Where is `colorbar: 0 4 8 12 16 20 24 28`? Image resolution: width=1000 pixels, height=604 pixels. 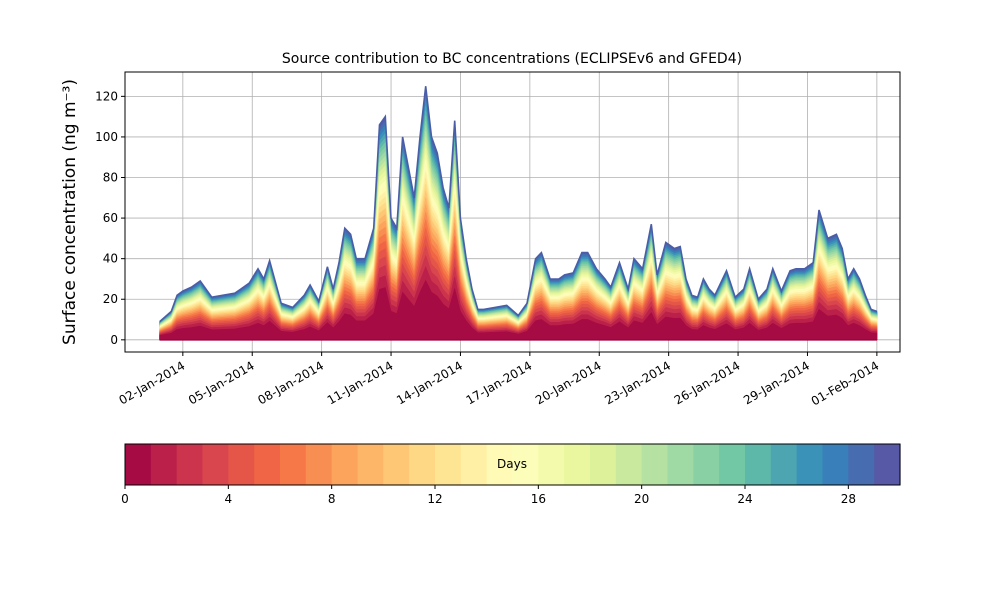 colorbar: 0 4 8 12 16 20 24 28 is located at coordinates (511, 474).